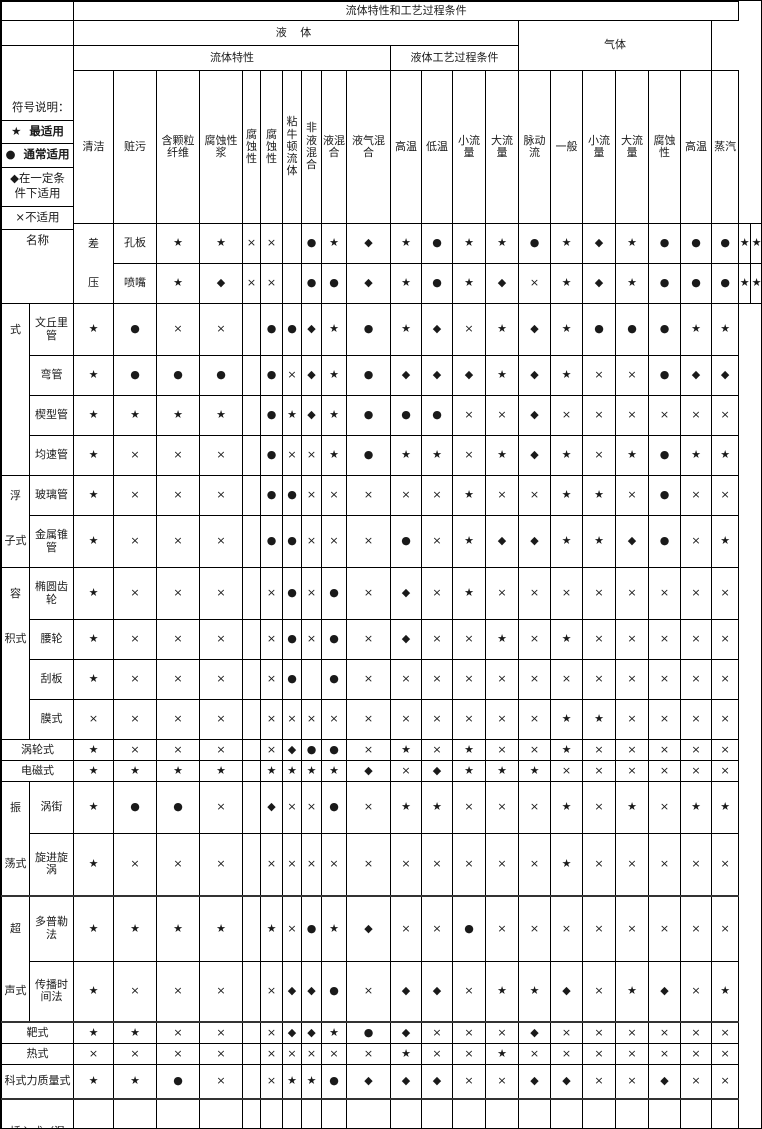 This screenshot has width=762, height=1129. I want to click on cell-r5-c10: ★, so click(406, 455).